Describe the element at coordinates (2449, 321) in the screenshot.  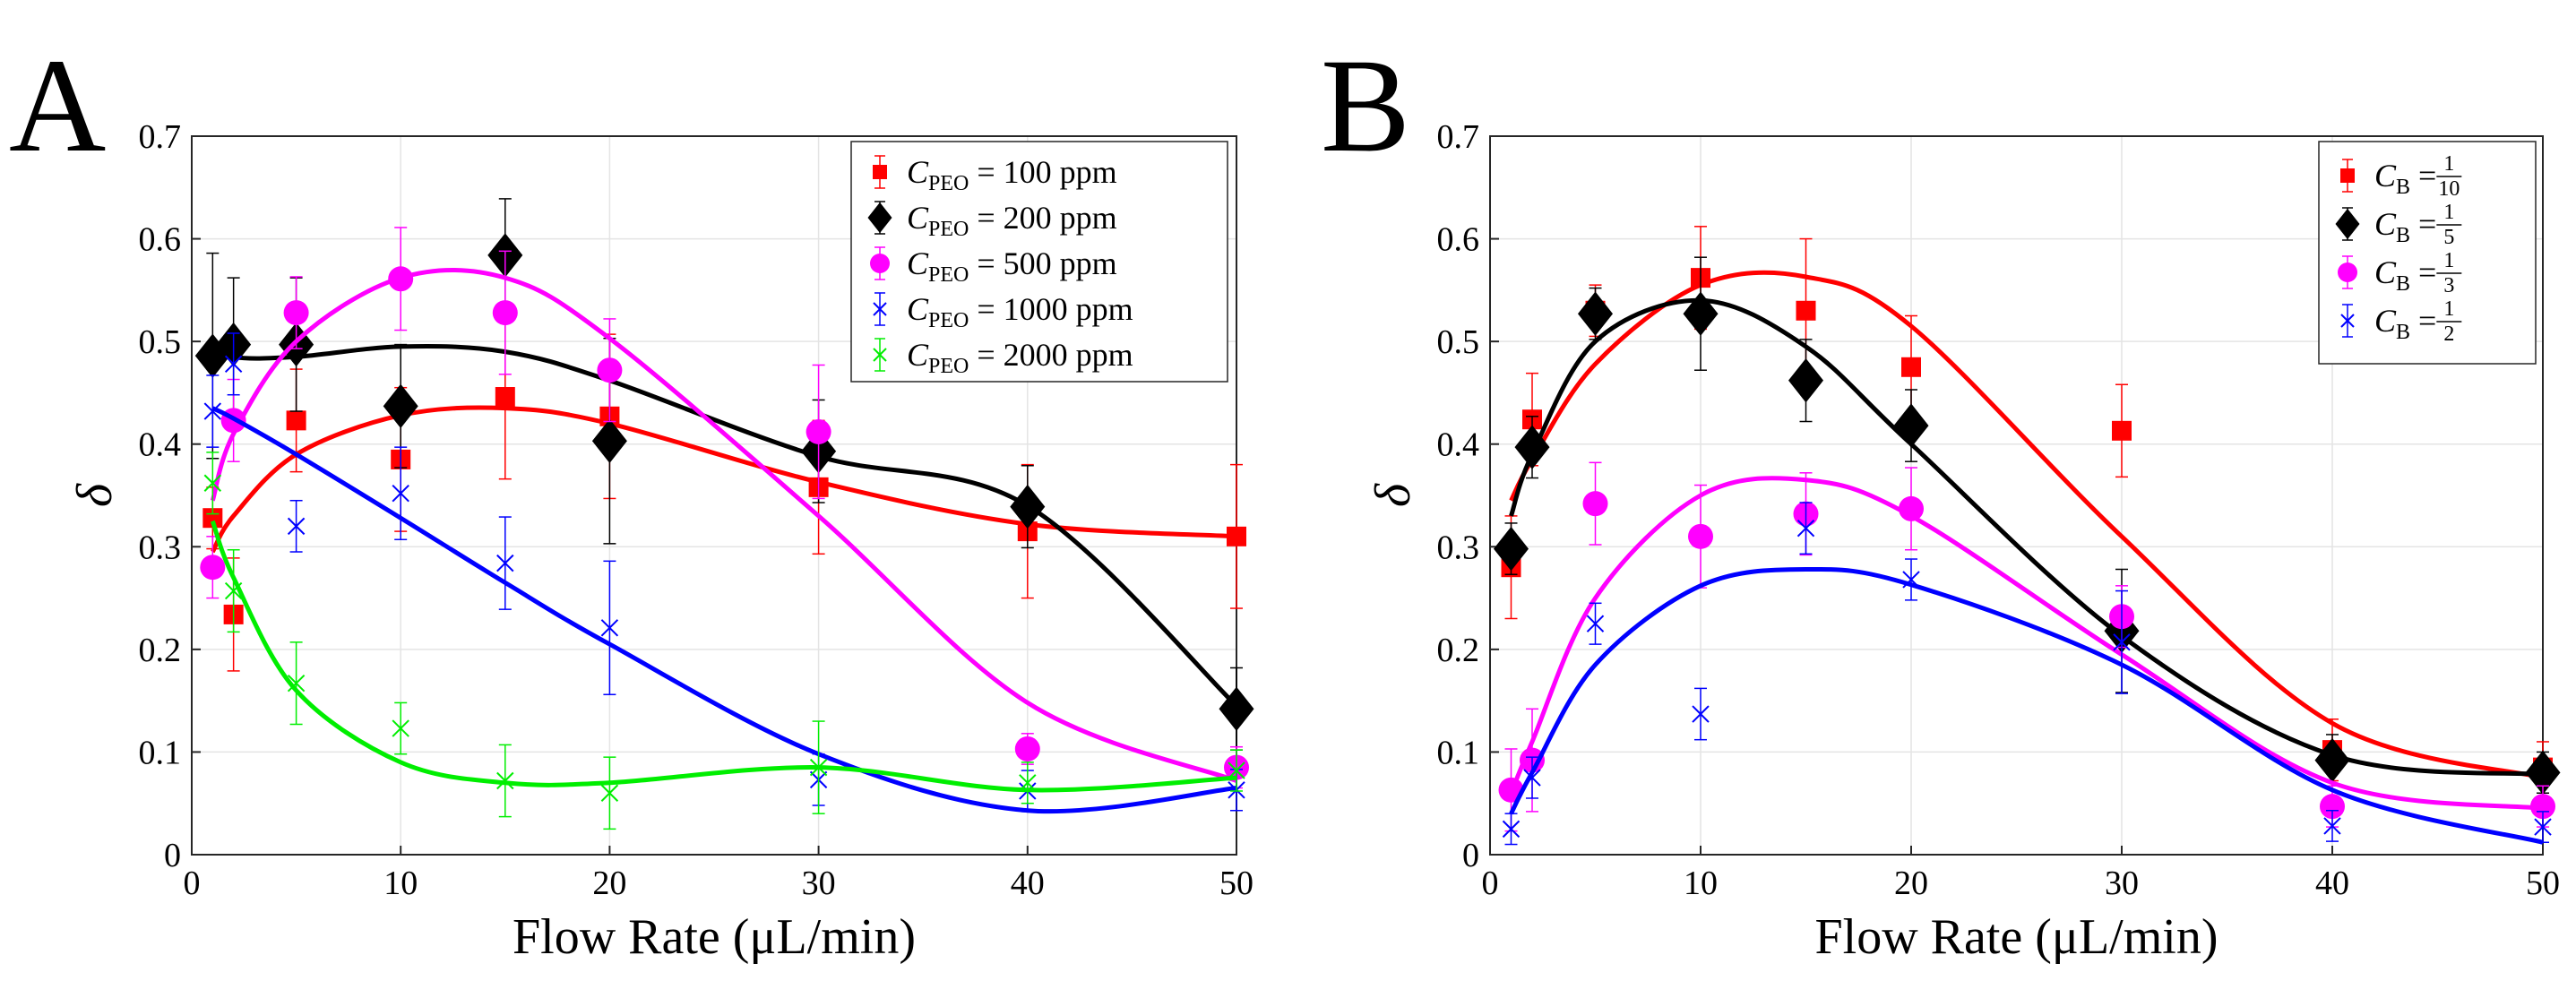
I see `legend-fraction: 12` at that location.